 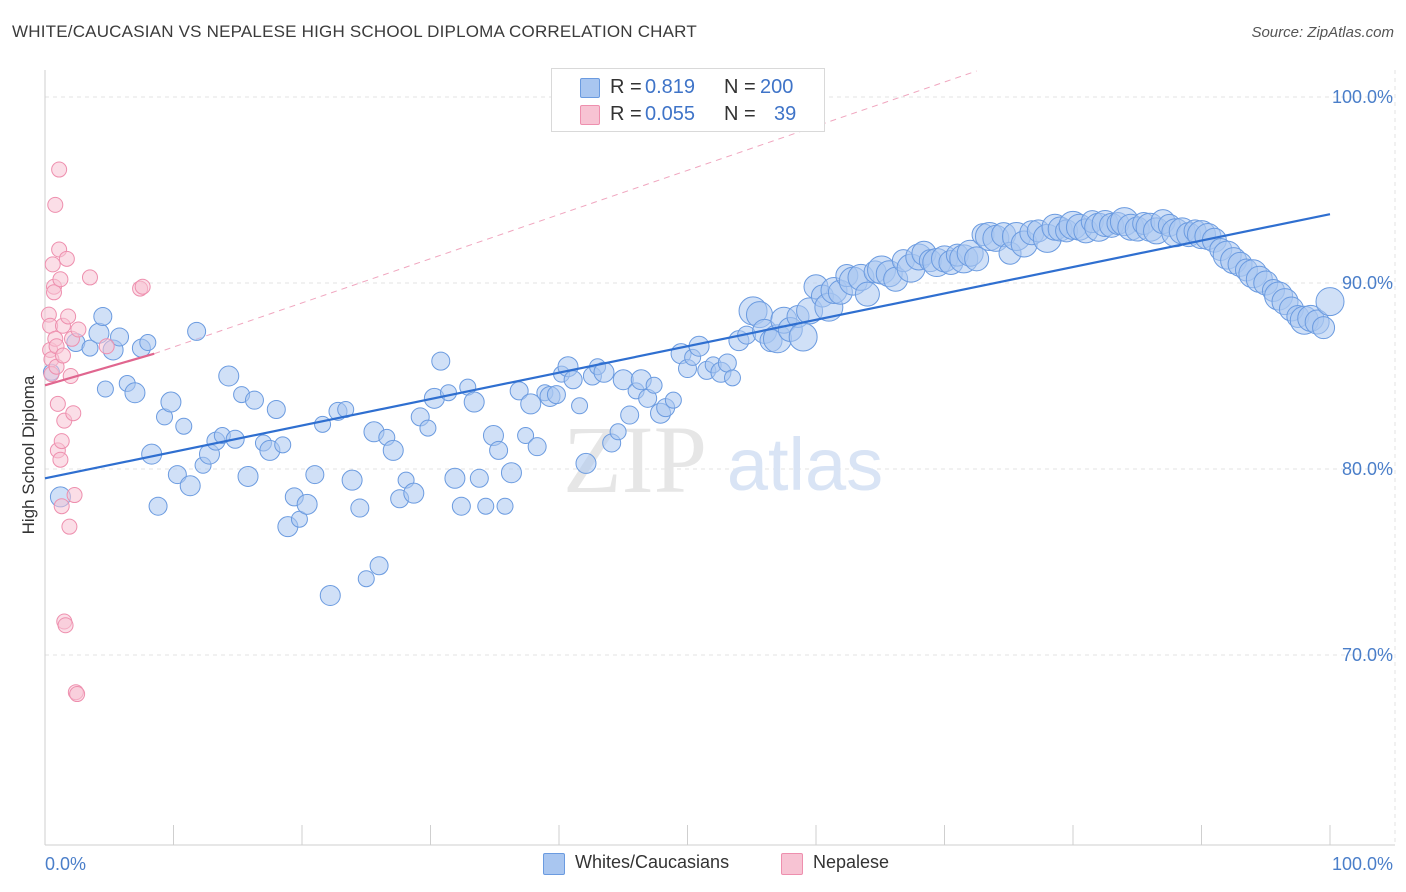 I want to click on bottom-legend-swatch-whites, so click(x=554, y=864).